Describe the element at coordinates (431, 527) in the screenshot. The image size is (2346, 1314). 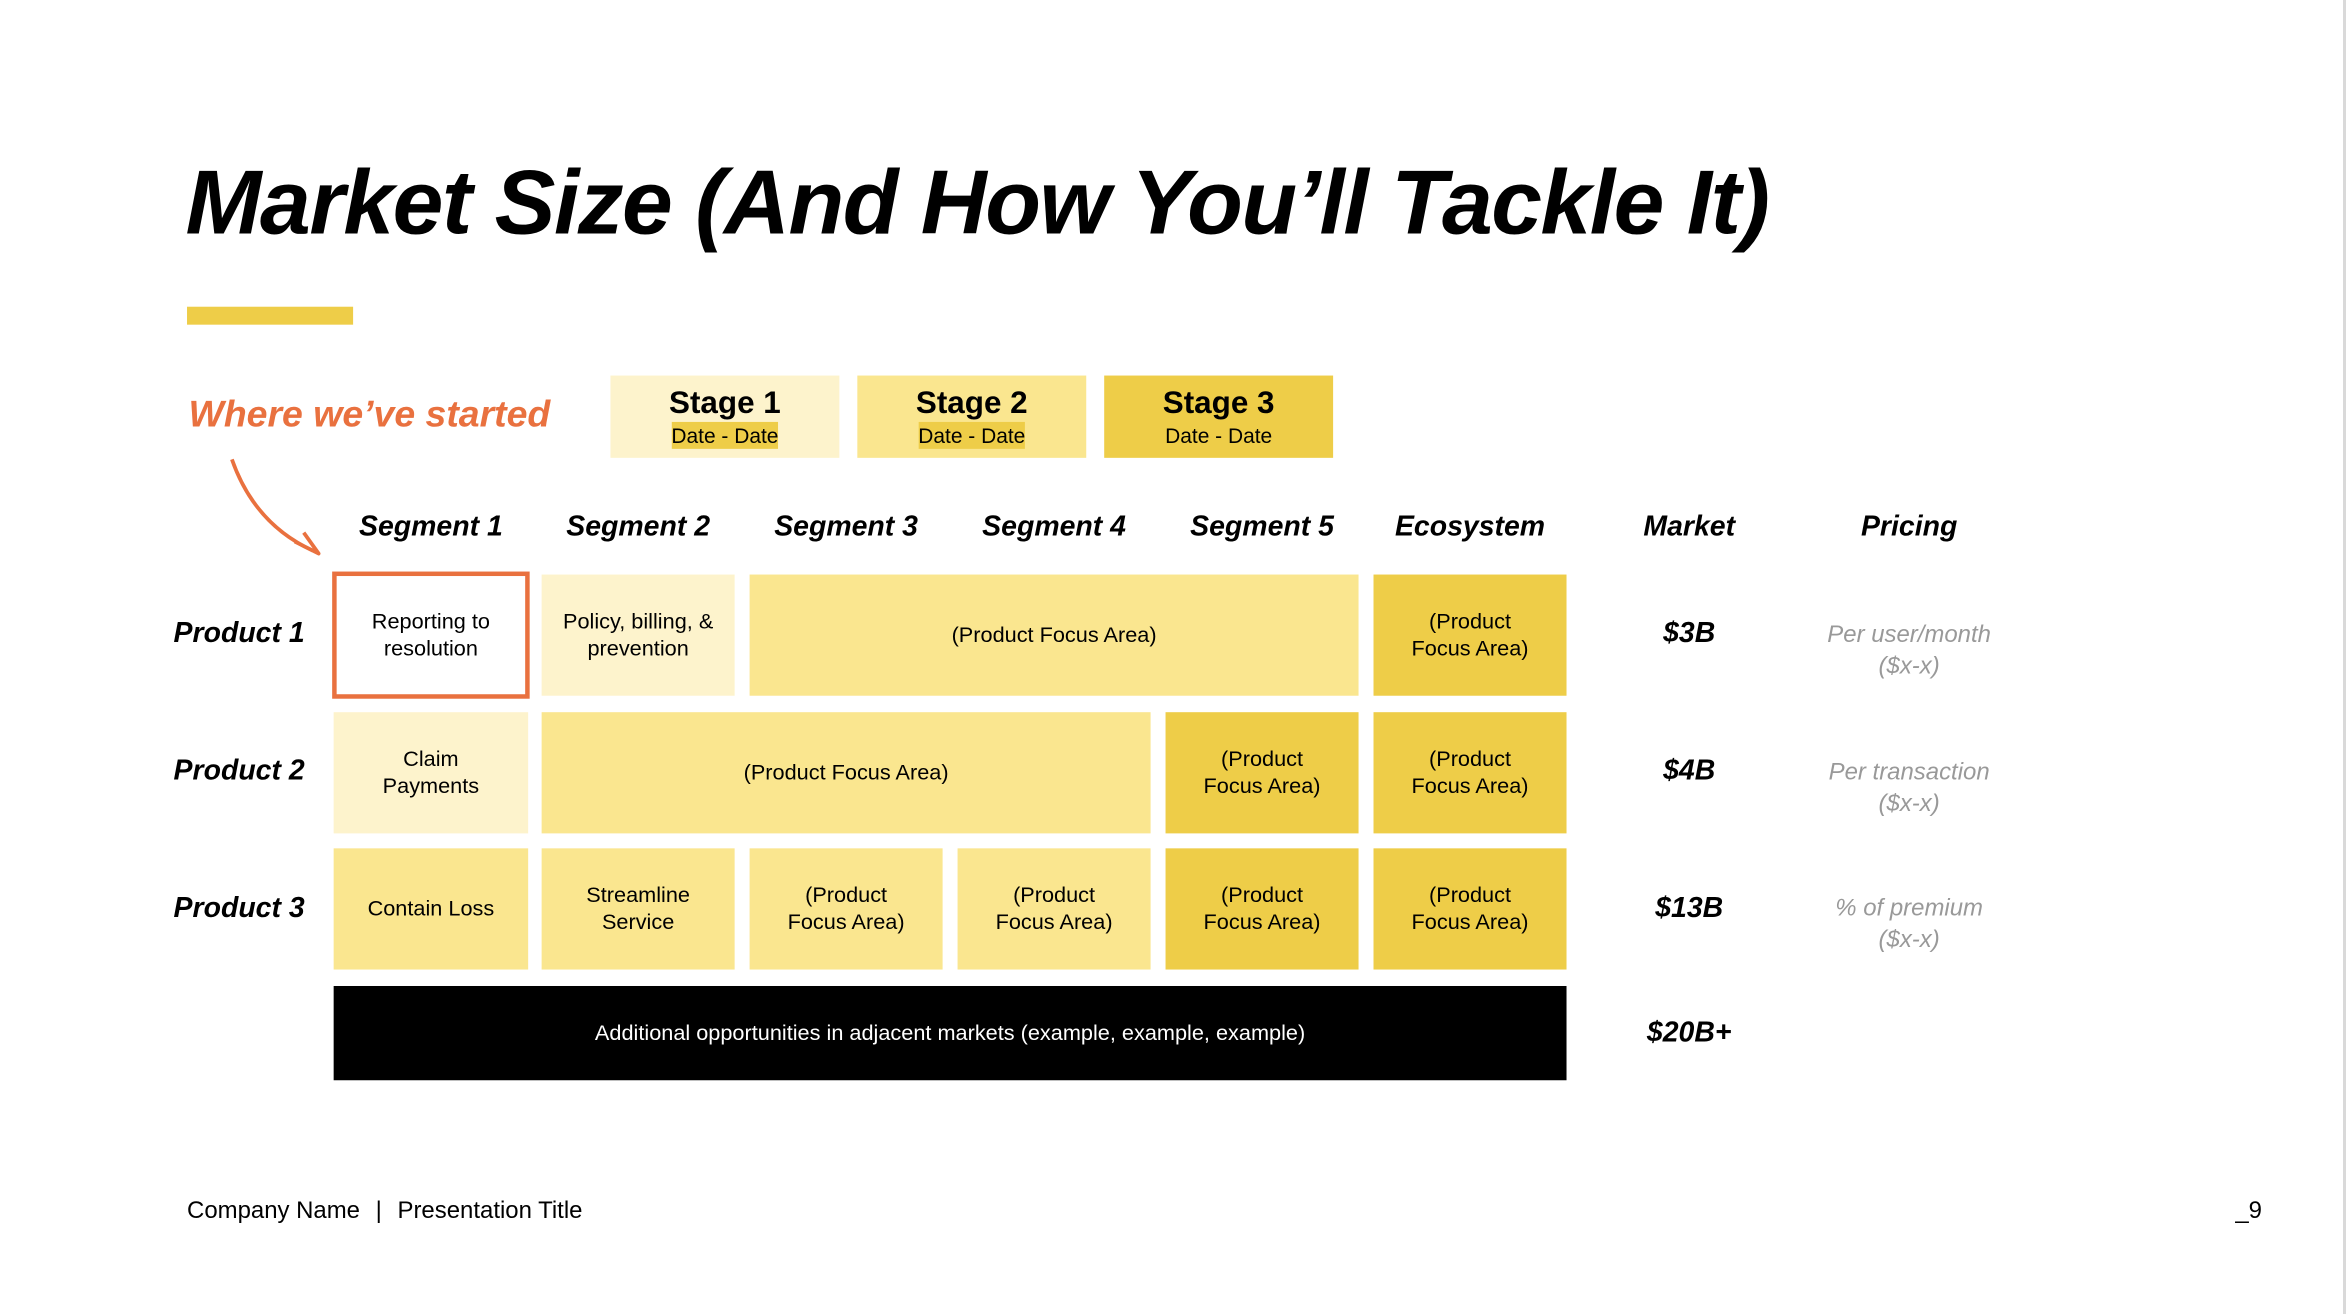
I see `column-header: Segment 1` at that location.